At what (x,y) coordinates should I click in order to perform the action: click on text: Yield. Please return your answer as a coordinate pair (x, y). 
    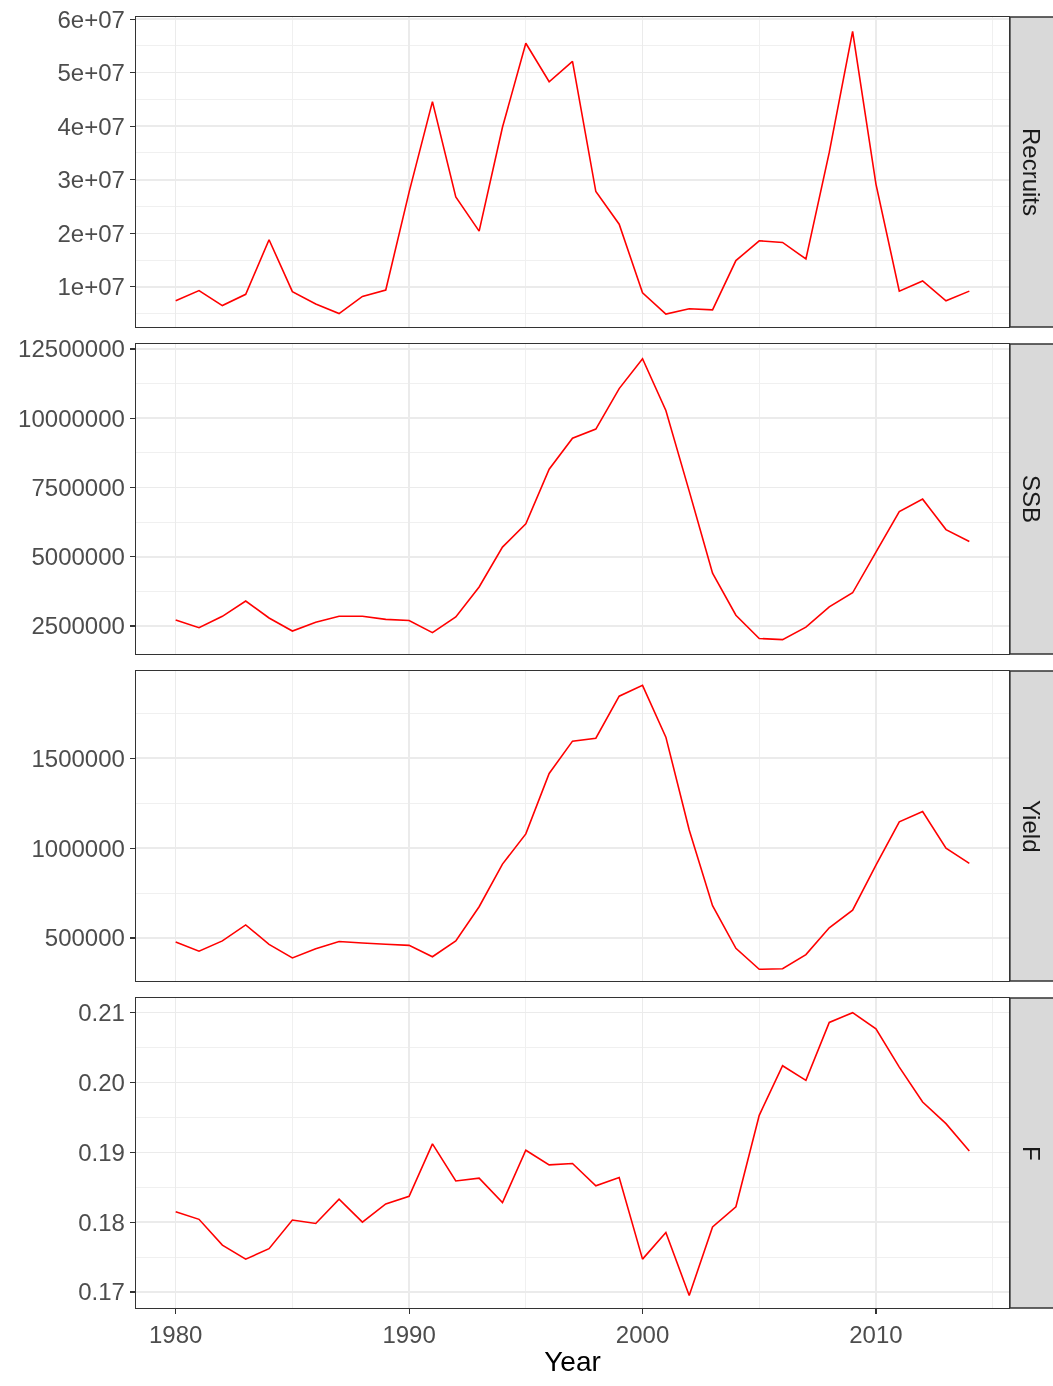
    Looking at the image, I should click on (1031, 826).